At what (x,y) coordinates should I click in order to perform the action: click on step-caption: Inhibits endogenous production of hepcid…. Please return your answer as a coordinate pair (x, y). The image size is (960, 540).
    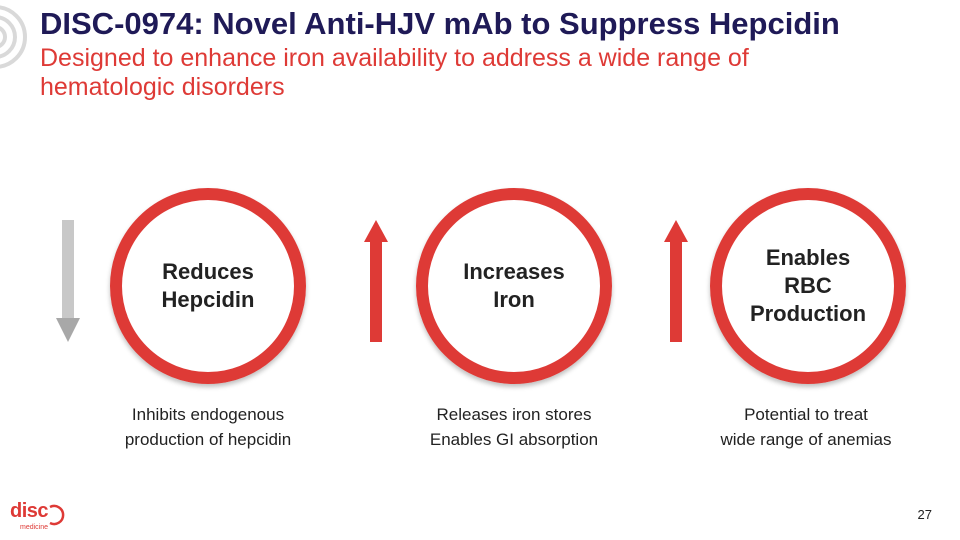
    Looking at the image, I should click on (208, 427).